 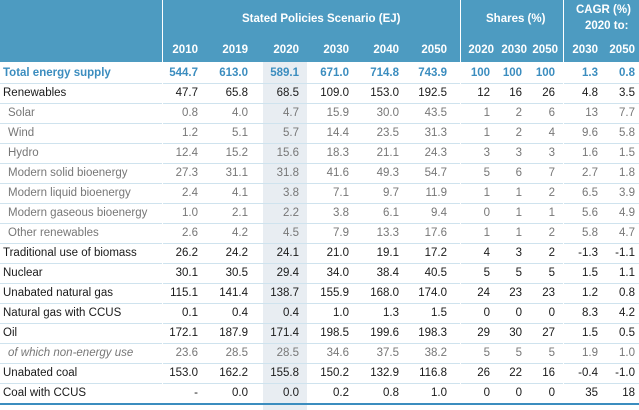 I want to click on cagr-cell: 4.8, so click(x=590, y=93).